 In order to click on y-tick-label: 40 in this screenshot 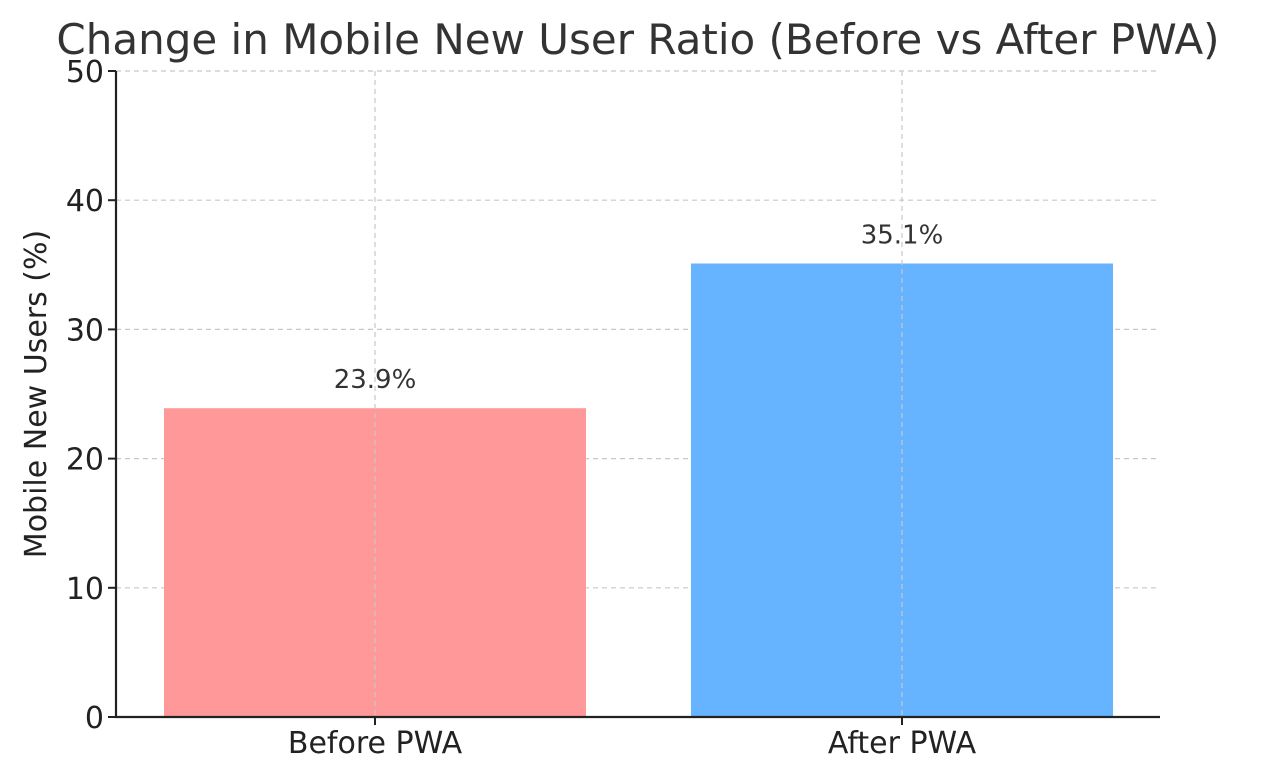, I will do `click(85, 201)`.